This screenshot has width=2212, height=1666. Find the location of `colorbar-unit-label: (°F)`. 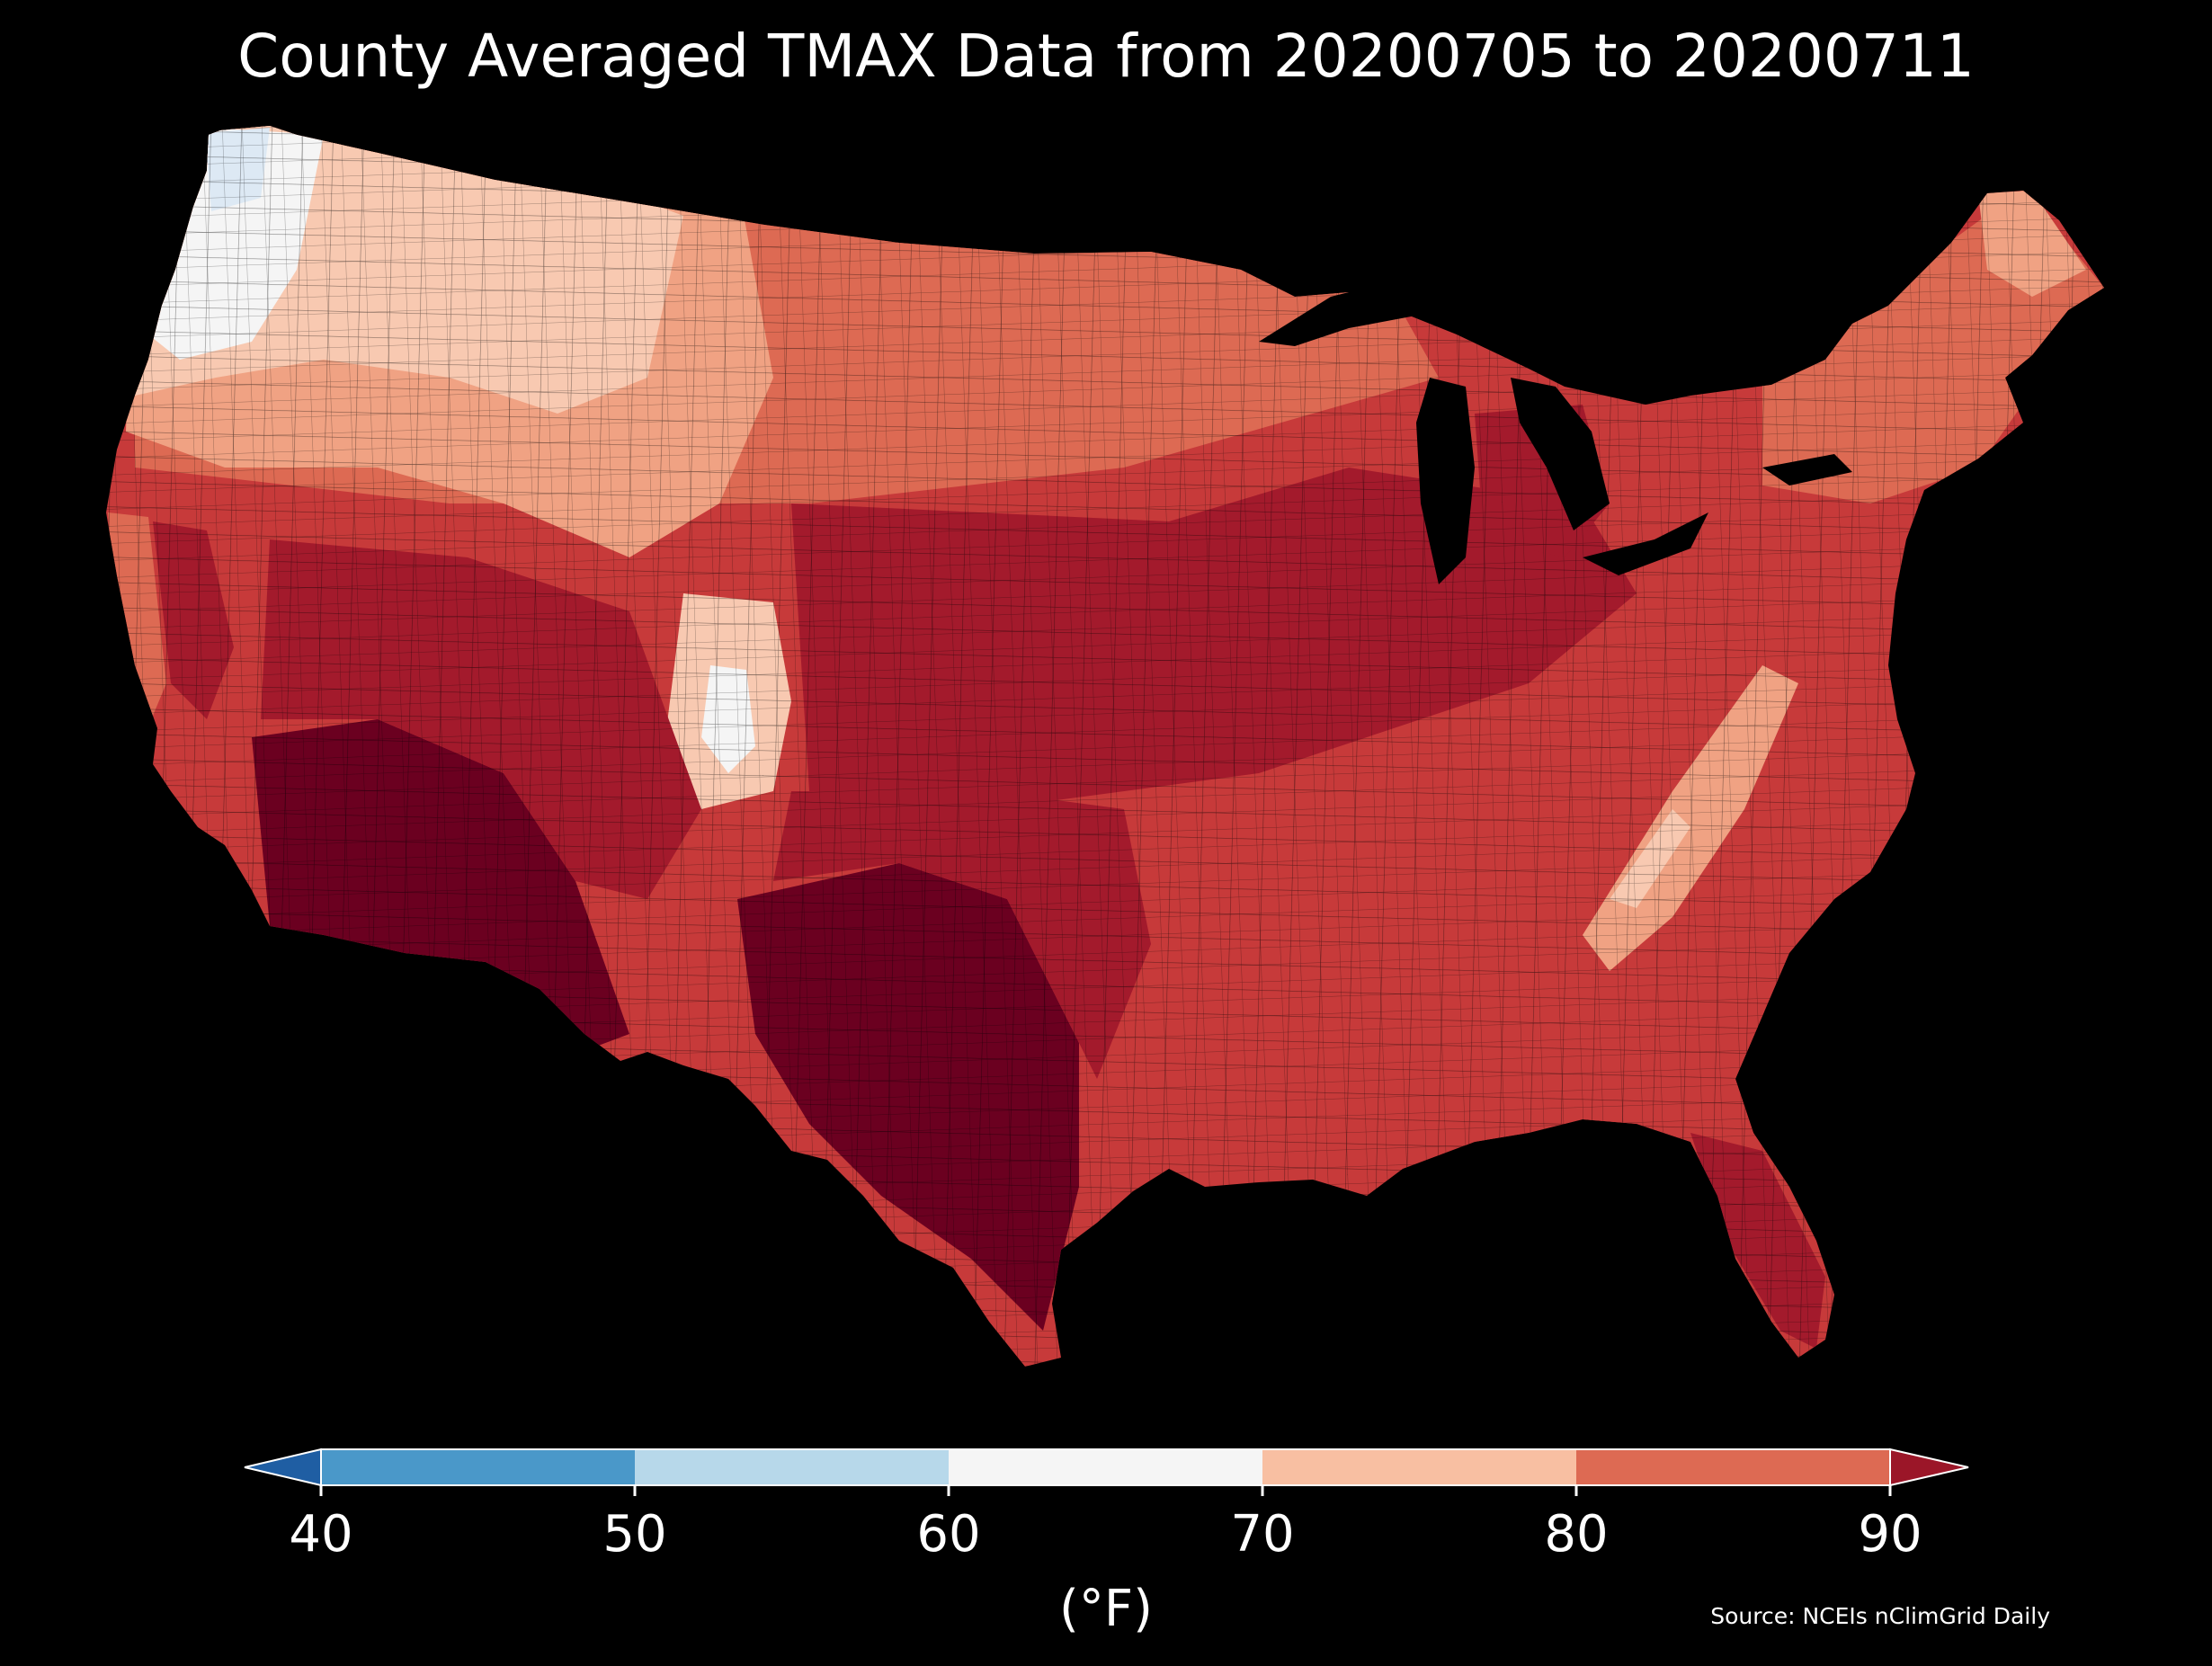

colorbar-unit-label: (°F) is located at coordinates (1106, 1609).